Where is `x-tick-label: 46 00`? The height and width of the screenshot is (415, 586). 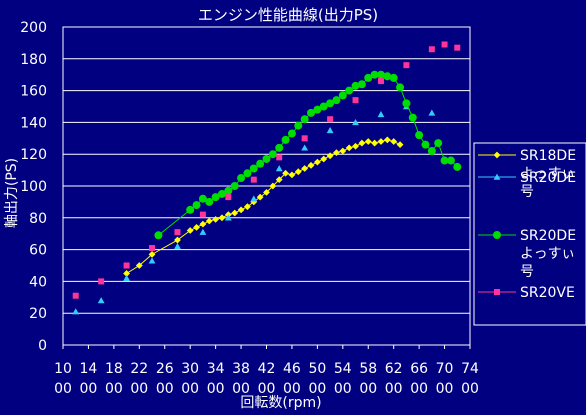 x-tick-label: 46 00 is located at coordinates (292, 379).